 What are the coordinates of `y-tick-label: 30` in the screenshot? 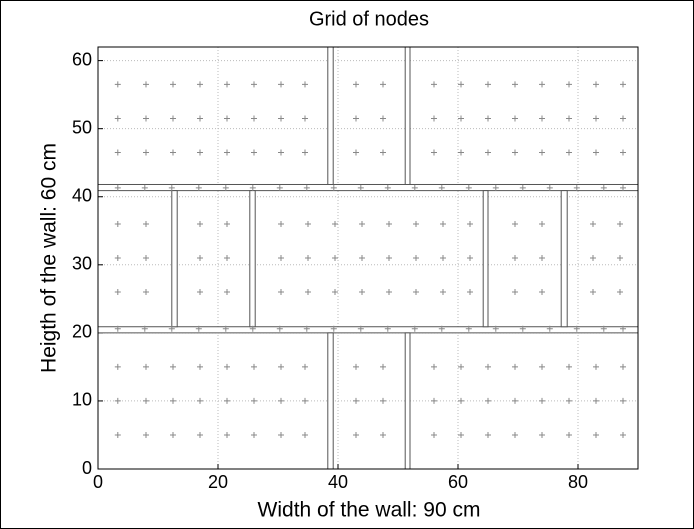 It's located at (82, 264).